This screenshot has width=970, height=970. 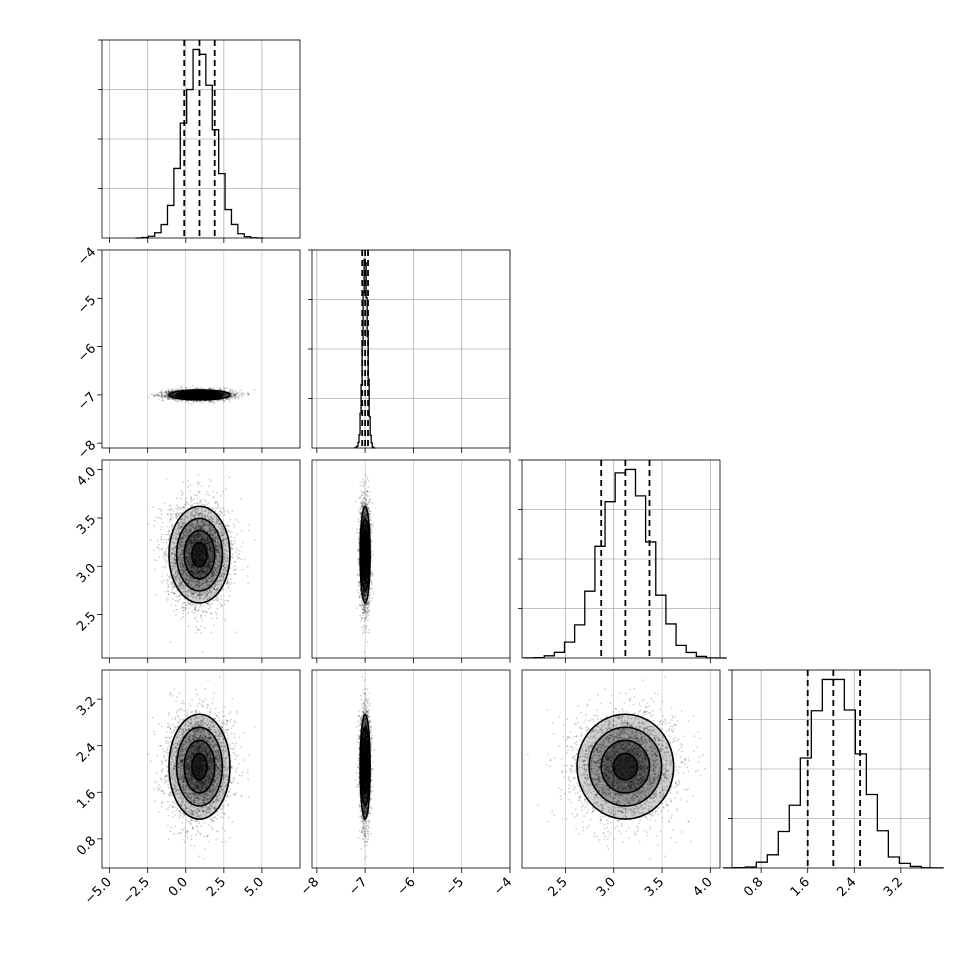 I want to click on panel-1-0: −4 −5 −6 −7 −8, so click(x=188, y=353).